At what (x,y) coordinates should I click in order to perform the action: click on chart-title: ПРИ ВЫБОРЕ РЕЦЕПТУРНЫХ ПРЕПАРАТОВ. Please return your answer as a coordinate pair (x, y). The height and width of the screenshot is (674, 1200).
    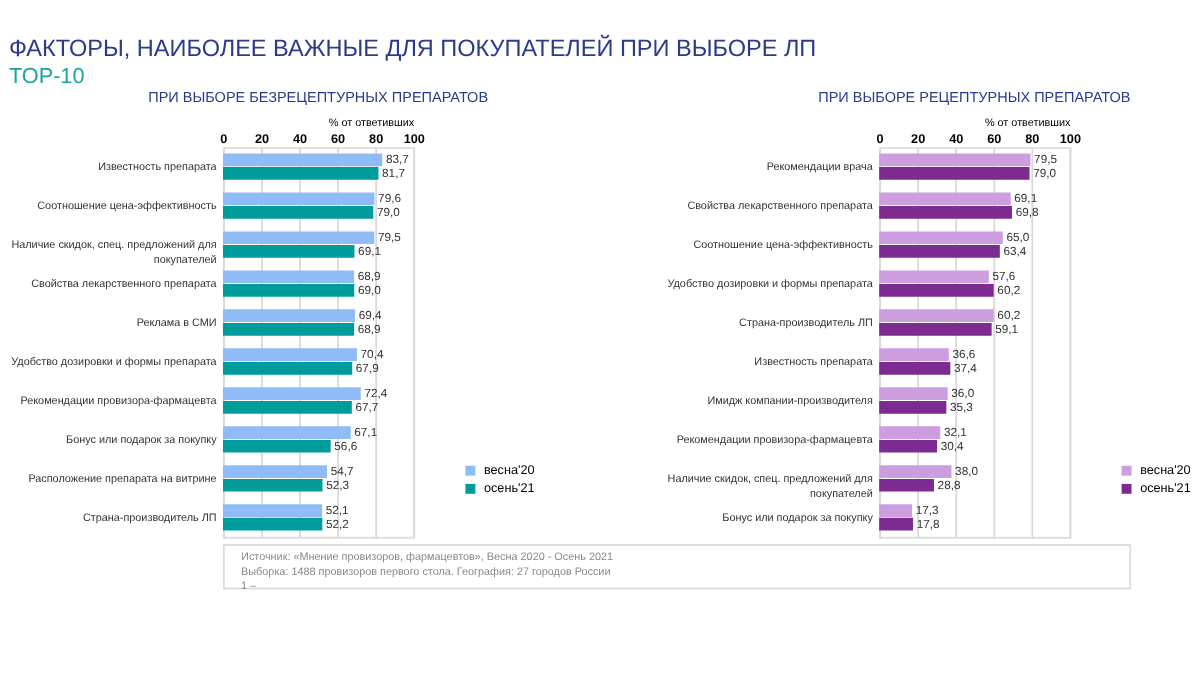
    Looking at the image, I should click on (974, 96).